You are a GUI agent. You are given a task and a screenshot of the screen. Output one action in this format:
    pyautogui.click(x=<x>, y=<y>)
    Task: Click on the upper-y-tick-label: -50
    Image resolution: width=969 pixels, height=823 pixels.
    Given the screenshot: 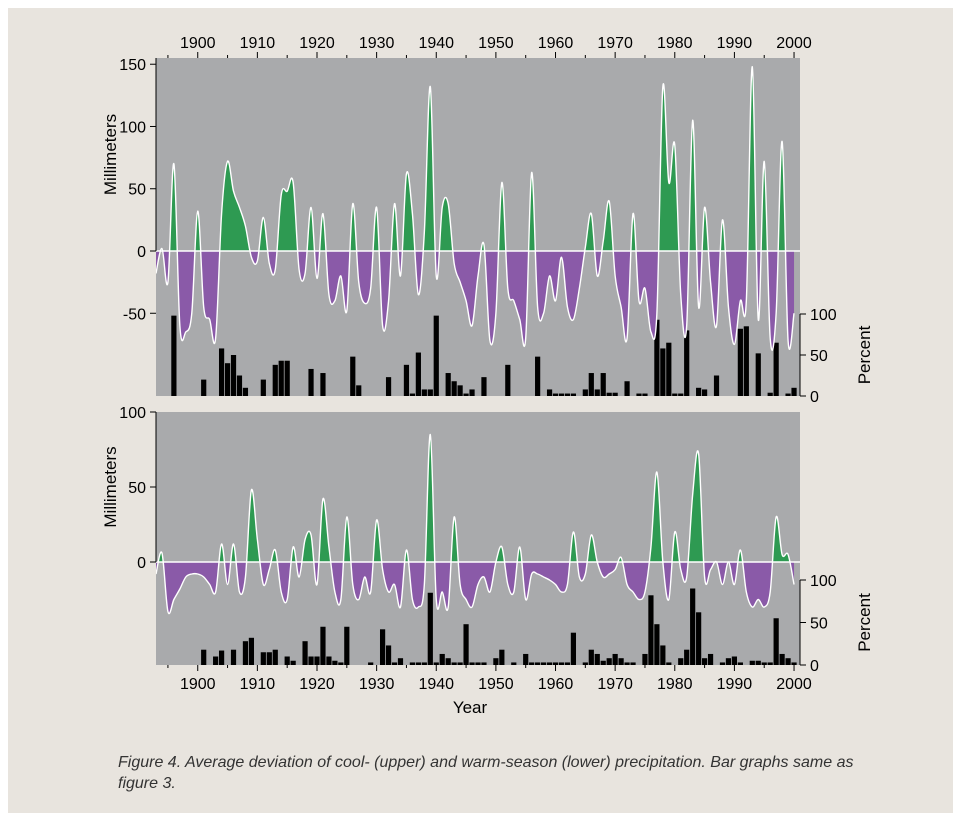 What is the action you would take?
    pyautogui.click(x=134, y=314)
    